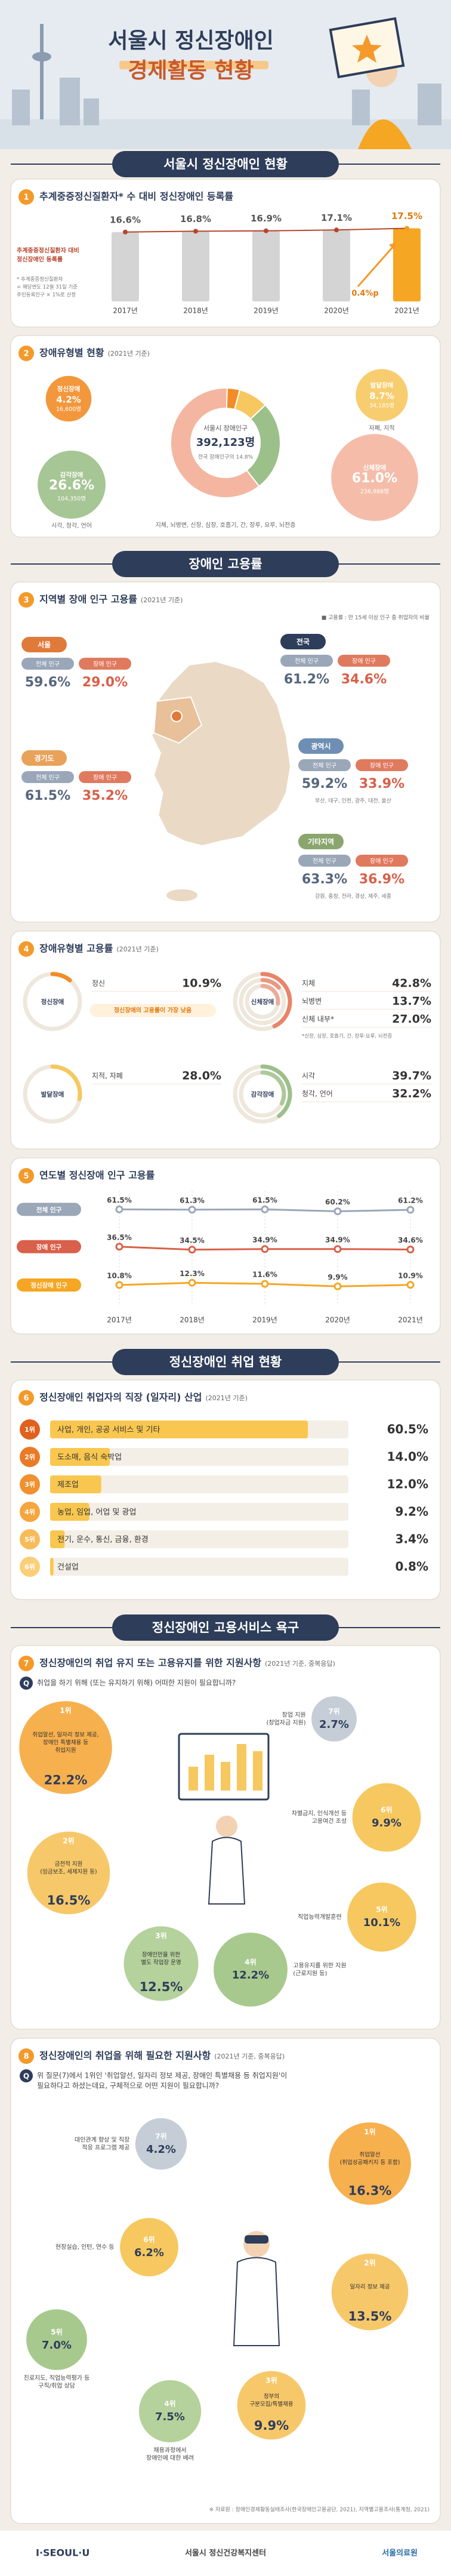 This screenshot has height=2576, width=451. What do you see at coordinates (56, 2385) in the screenshot?
I see `support-name: 구직/취업 상담` at bounding box center [56, 2385].